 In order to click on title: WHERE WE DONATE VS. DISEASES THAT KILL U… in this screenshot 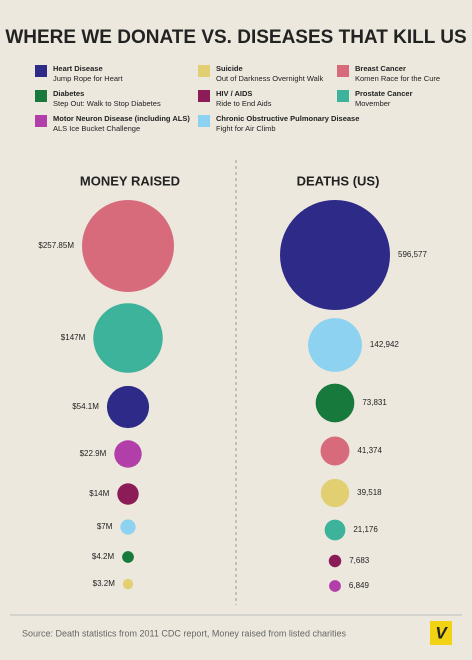, I will do `click(235, 37)`.